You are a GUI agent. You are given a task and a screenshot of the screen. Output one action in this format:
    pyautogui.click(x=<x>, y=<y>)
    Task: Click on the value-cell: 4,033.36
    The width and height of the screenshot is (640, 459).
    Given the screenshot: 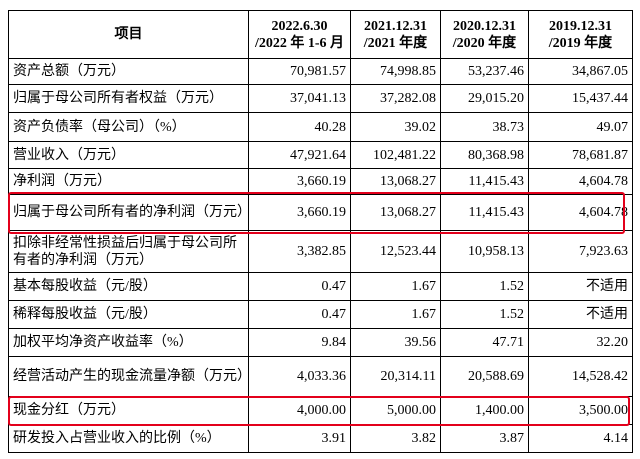 What is the action you would take?
    pyautogui.click(x=299, y=376)
    